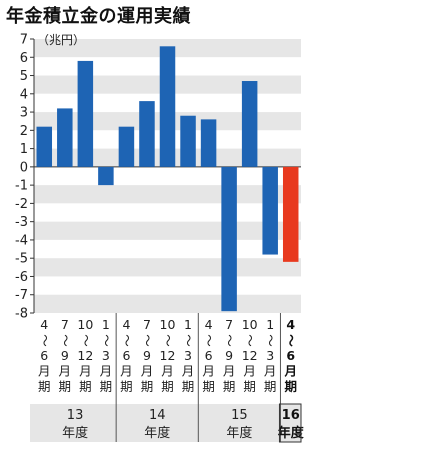 The image size is (432, 460). What do you see at coordinates (21, 204) in the screenshot?
I see `y-tick-label: -2` at bounding box center [21, 204].